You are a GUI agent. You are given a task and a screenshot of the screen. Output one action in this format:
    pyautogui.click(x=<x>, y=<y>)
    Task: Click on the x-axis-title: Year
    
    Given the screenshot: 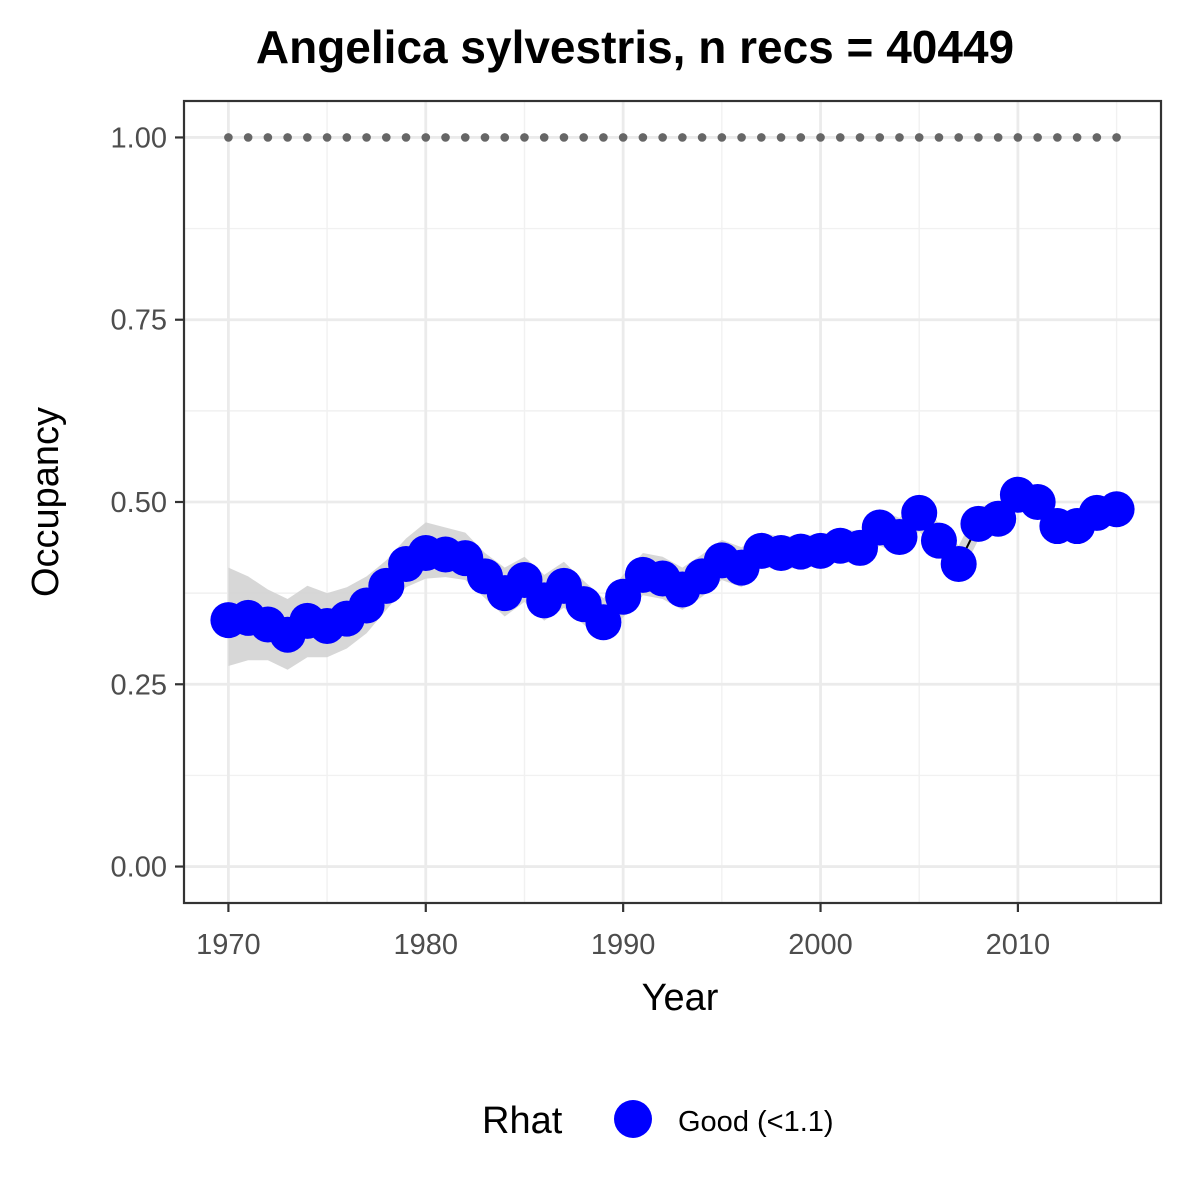 What is the action you would take?
    pyautogui.click(x=680, y=998)
    